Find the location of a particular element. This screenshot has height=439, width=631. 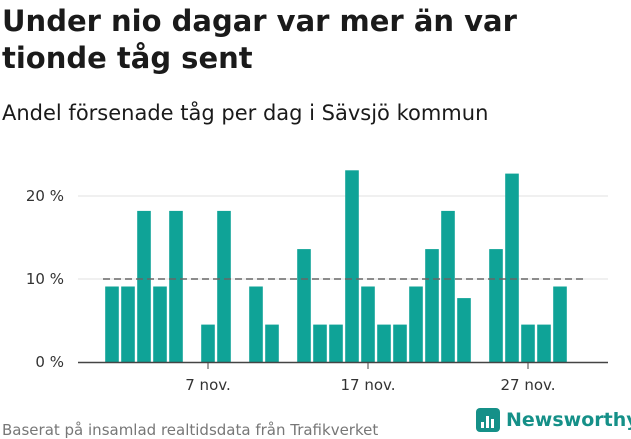

y-tick-label: 10 % is located at coordinates (45, 279).